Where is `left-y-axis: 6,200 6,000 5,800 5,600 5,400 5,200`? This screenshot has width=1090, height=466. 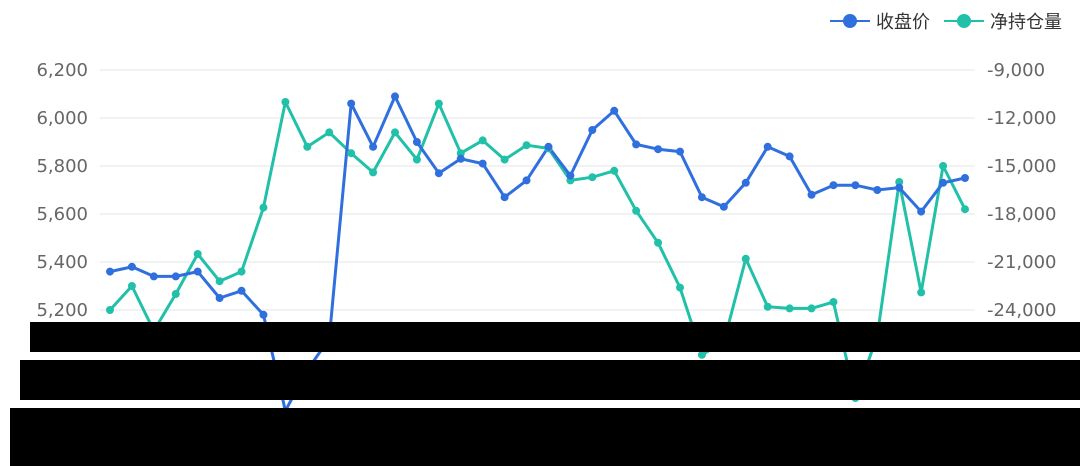
left-y-axis: 6,200 6,000 5,800 5,600 5,400 5,200 is located at coordinates (62, 190).